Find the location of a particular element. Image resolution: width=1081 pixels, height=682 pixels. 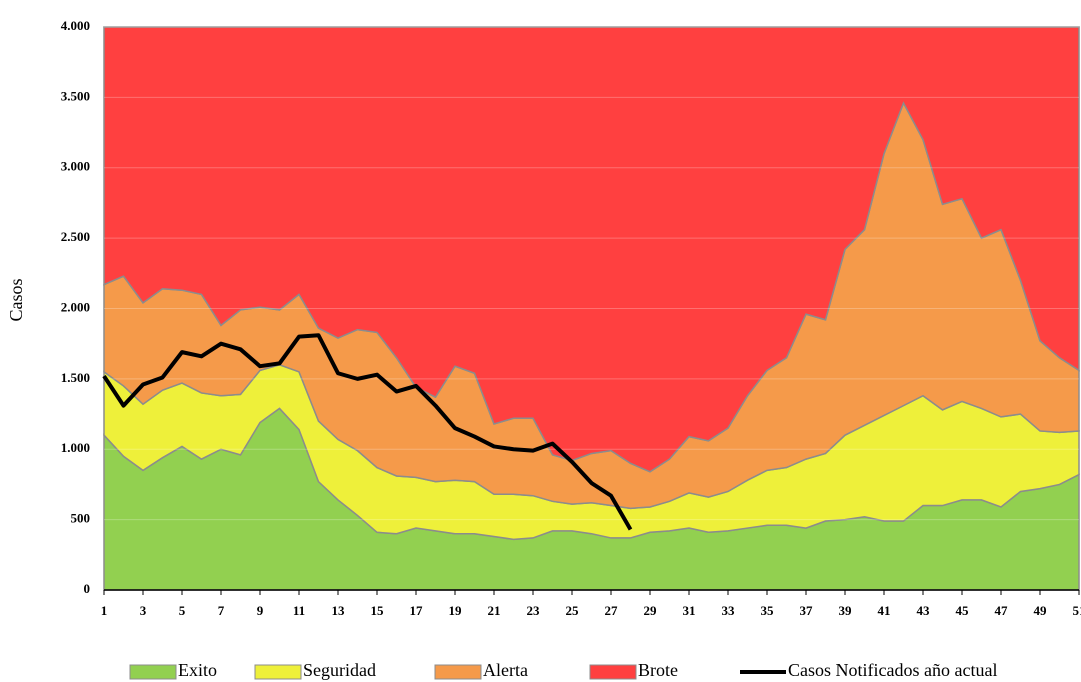

x-tick-label: 33 is located at coordinates (729, 610).